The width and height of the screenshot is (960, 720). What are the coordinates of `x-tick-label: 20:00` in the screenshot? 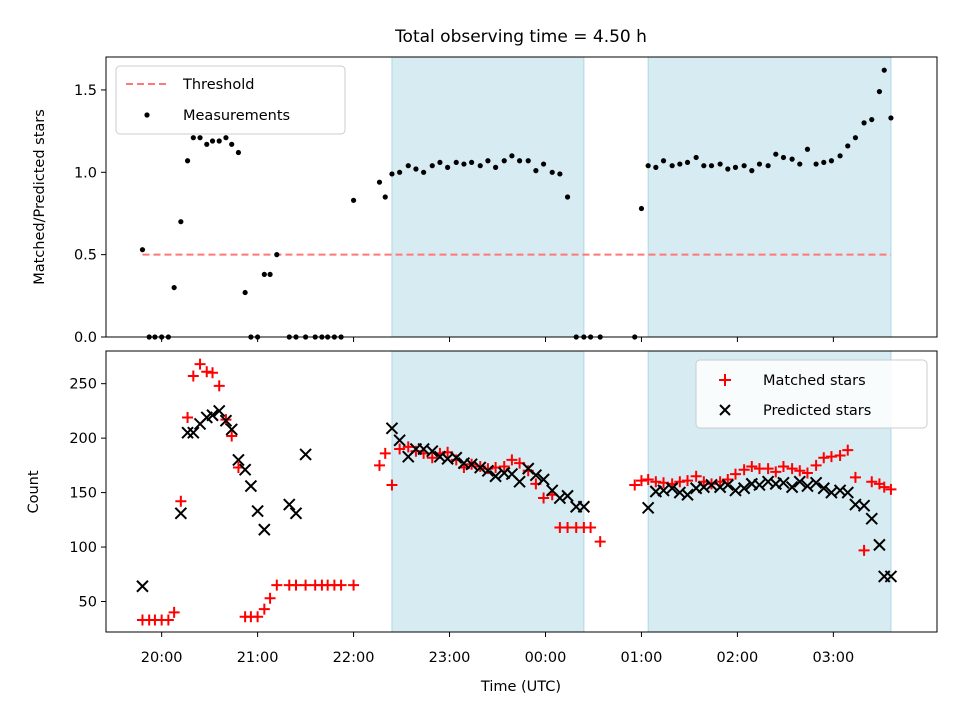 It's located at (162, 658).